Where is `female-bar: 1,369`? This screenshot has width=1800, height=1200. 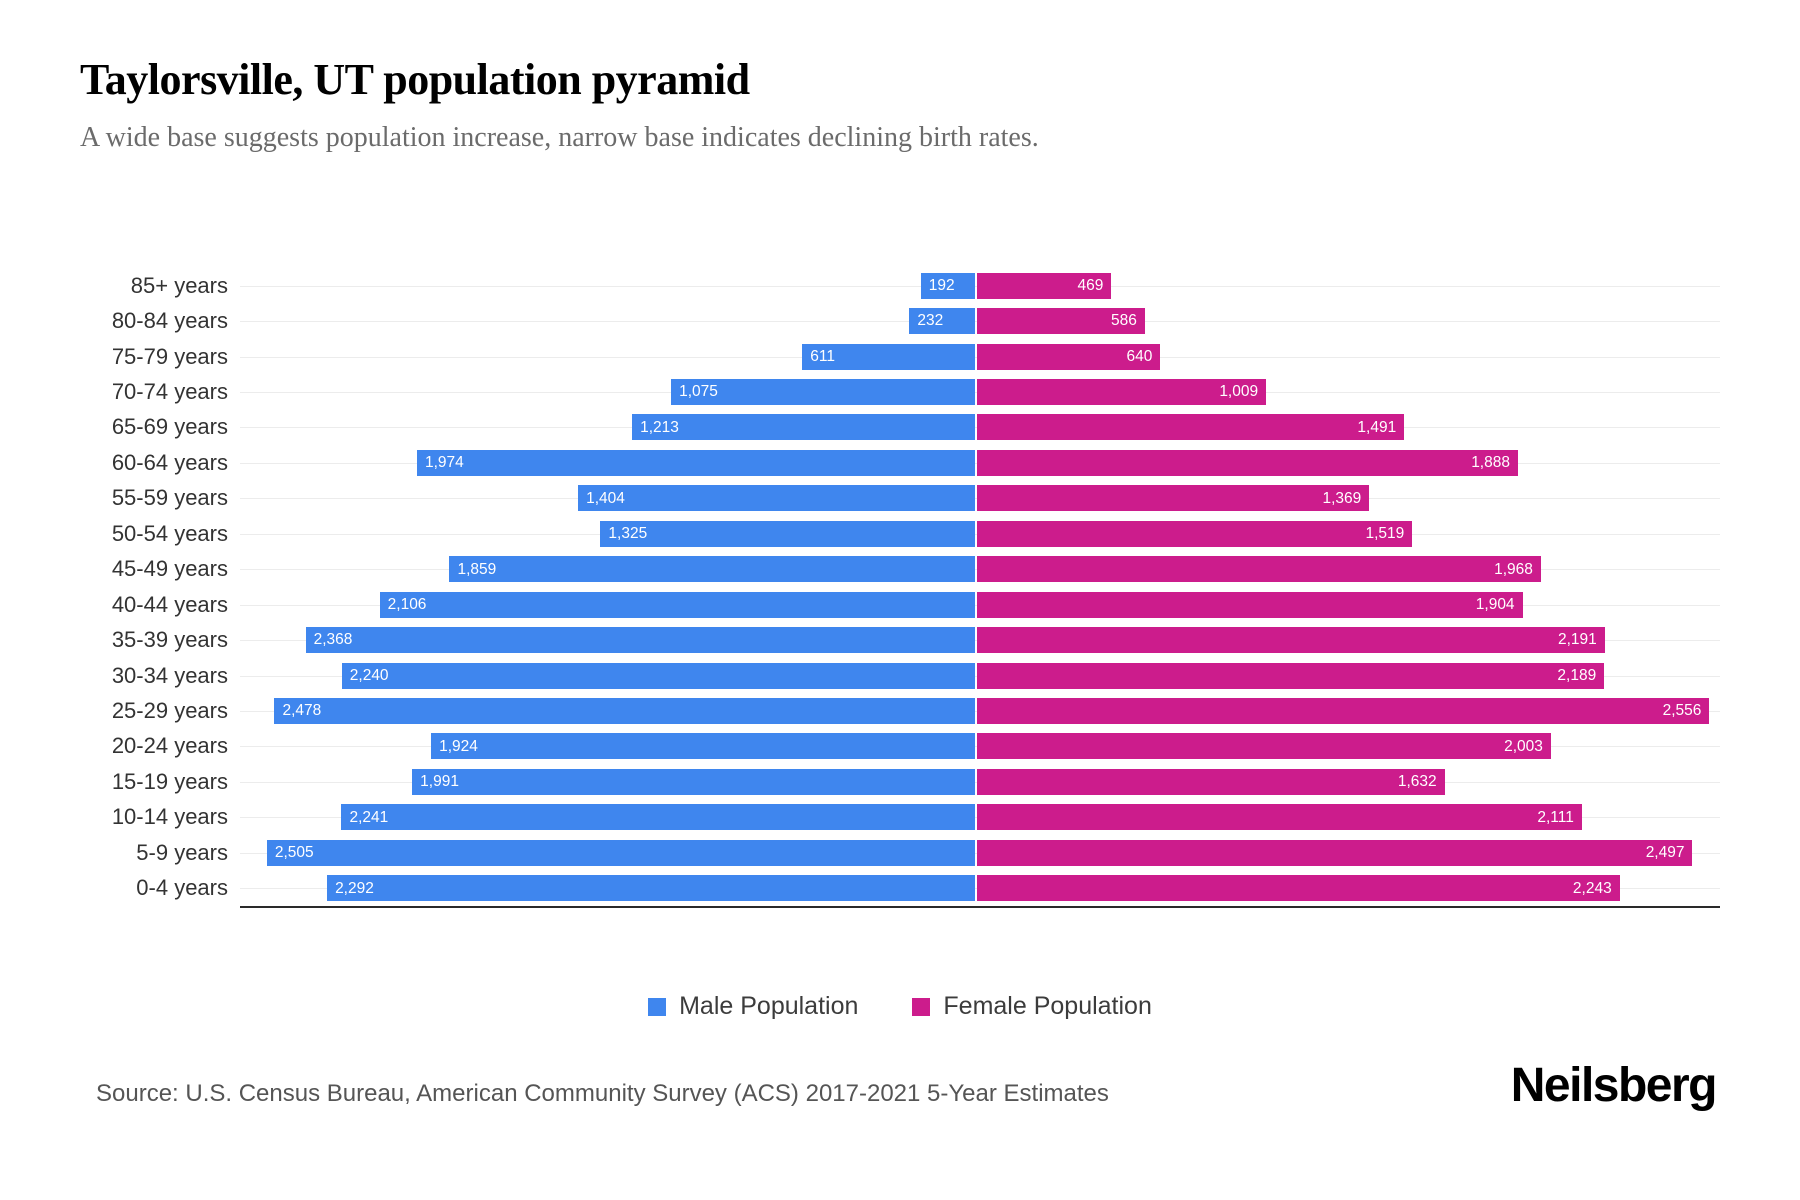 female-bar: 1,369 is located at coordinates (1173, 498).